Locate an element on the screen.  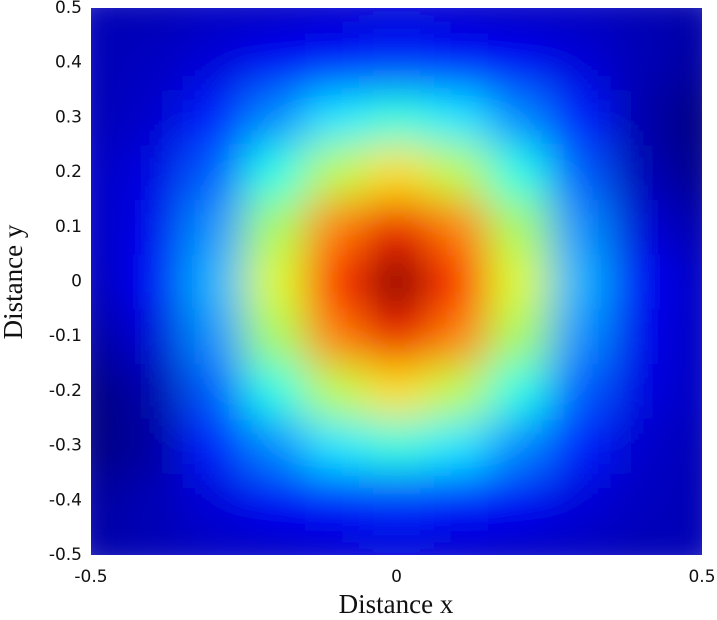
x-tick-label: 0 is located at coordinates (396, 577).